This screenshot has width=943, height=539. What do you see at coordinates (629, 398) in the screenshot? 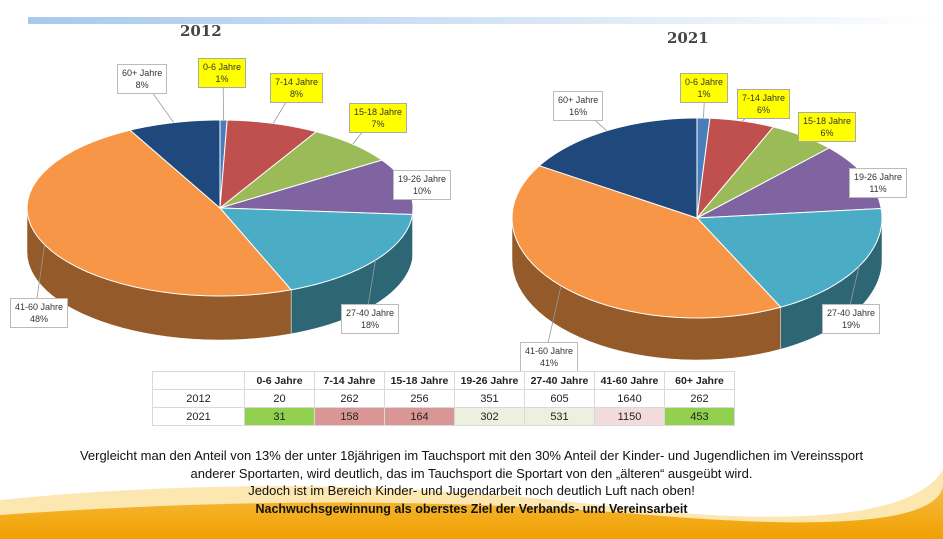
I see `table-cell: 1640` at bounding box center [629, 398].